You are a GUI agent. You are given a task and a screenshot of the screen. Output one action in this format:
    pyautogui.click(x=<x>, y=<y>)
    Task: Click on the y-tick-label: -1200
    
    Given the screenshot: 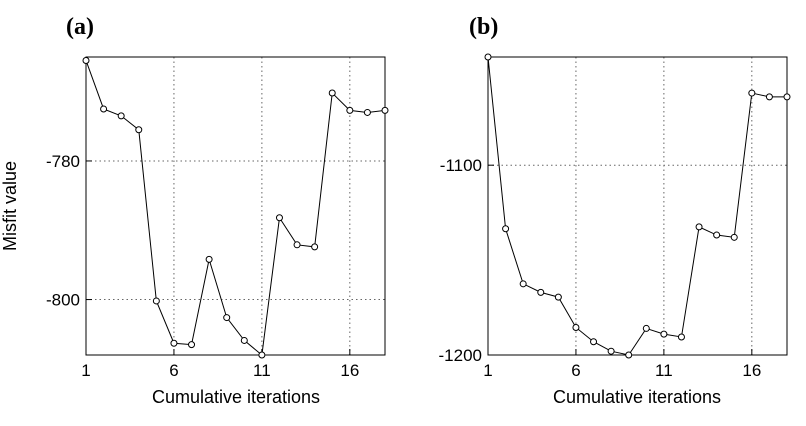 What is the action you would take?
    pyautogui.click(x=460, y=355)
    